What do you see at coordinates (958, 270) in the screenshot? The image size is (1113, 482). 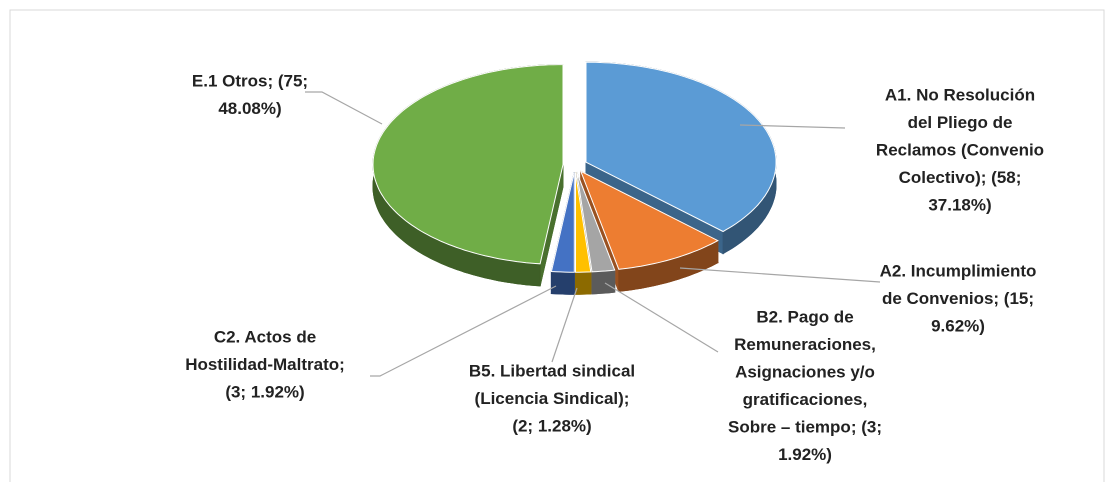 I see `data-label: A2. Incumplimiento` at bounding box center [958, 270].